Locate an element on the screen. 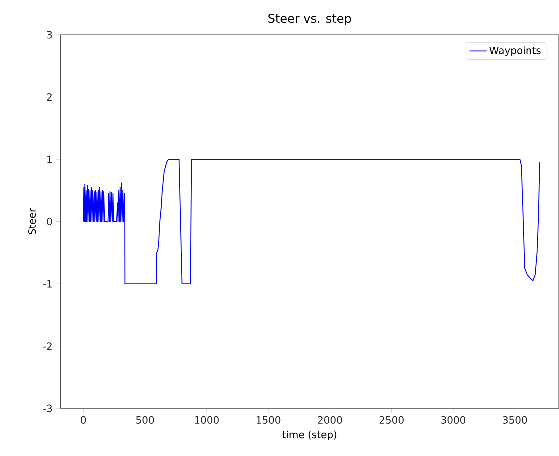  y-tick-label: -1 is located at coordinates (47, 284).